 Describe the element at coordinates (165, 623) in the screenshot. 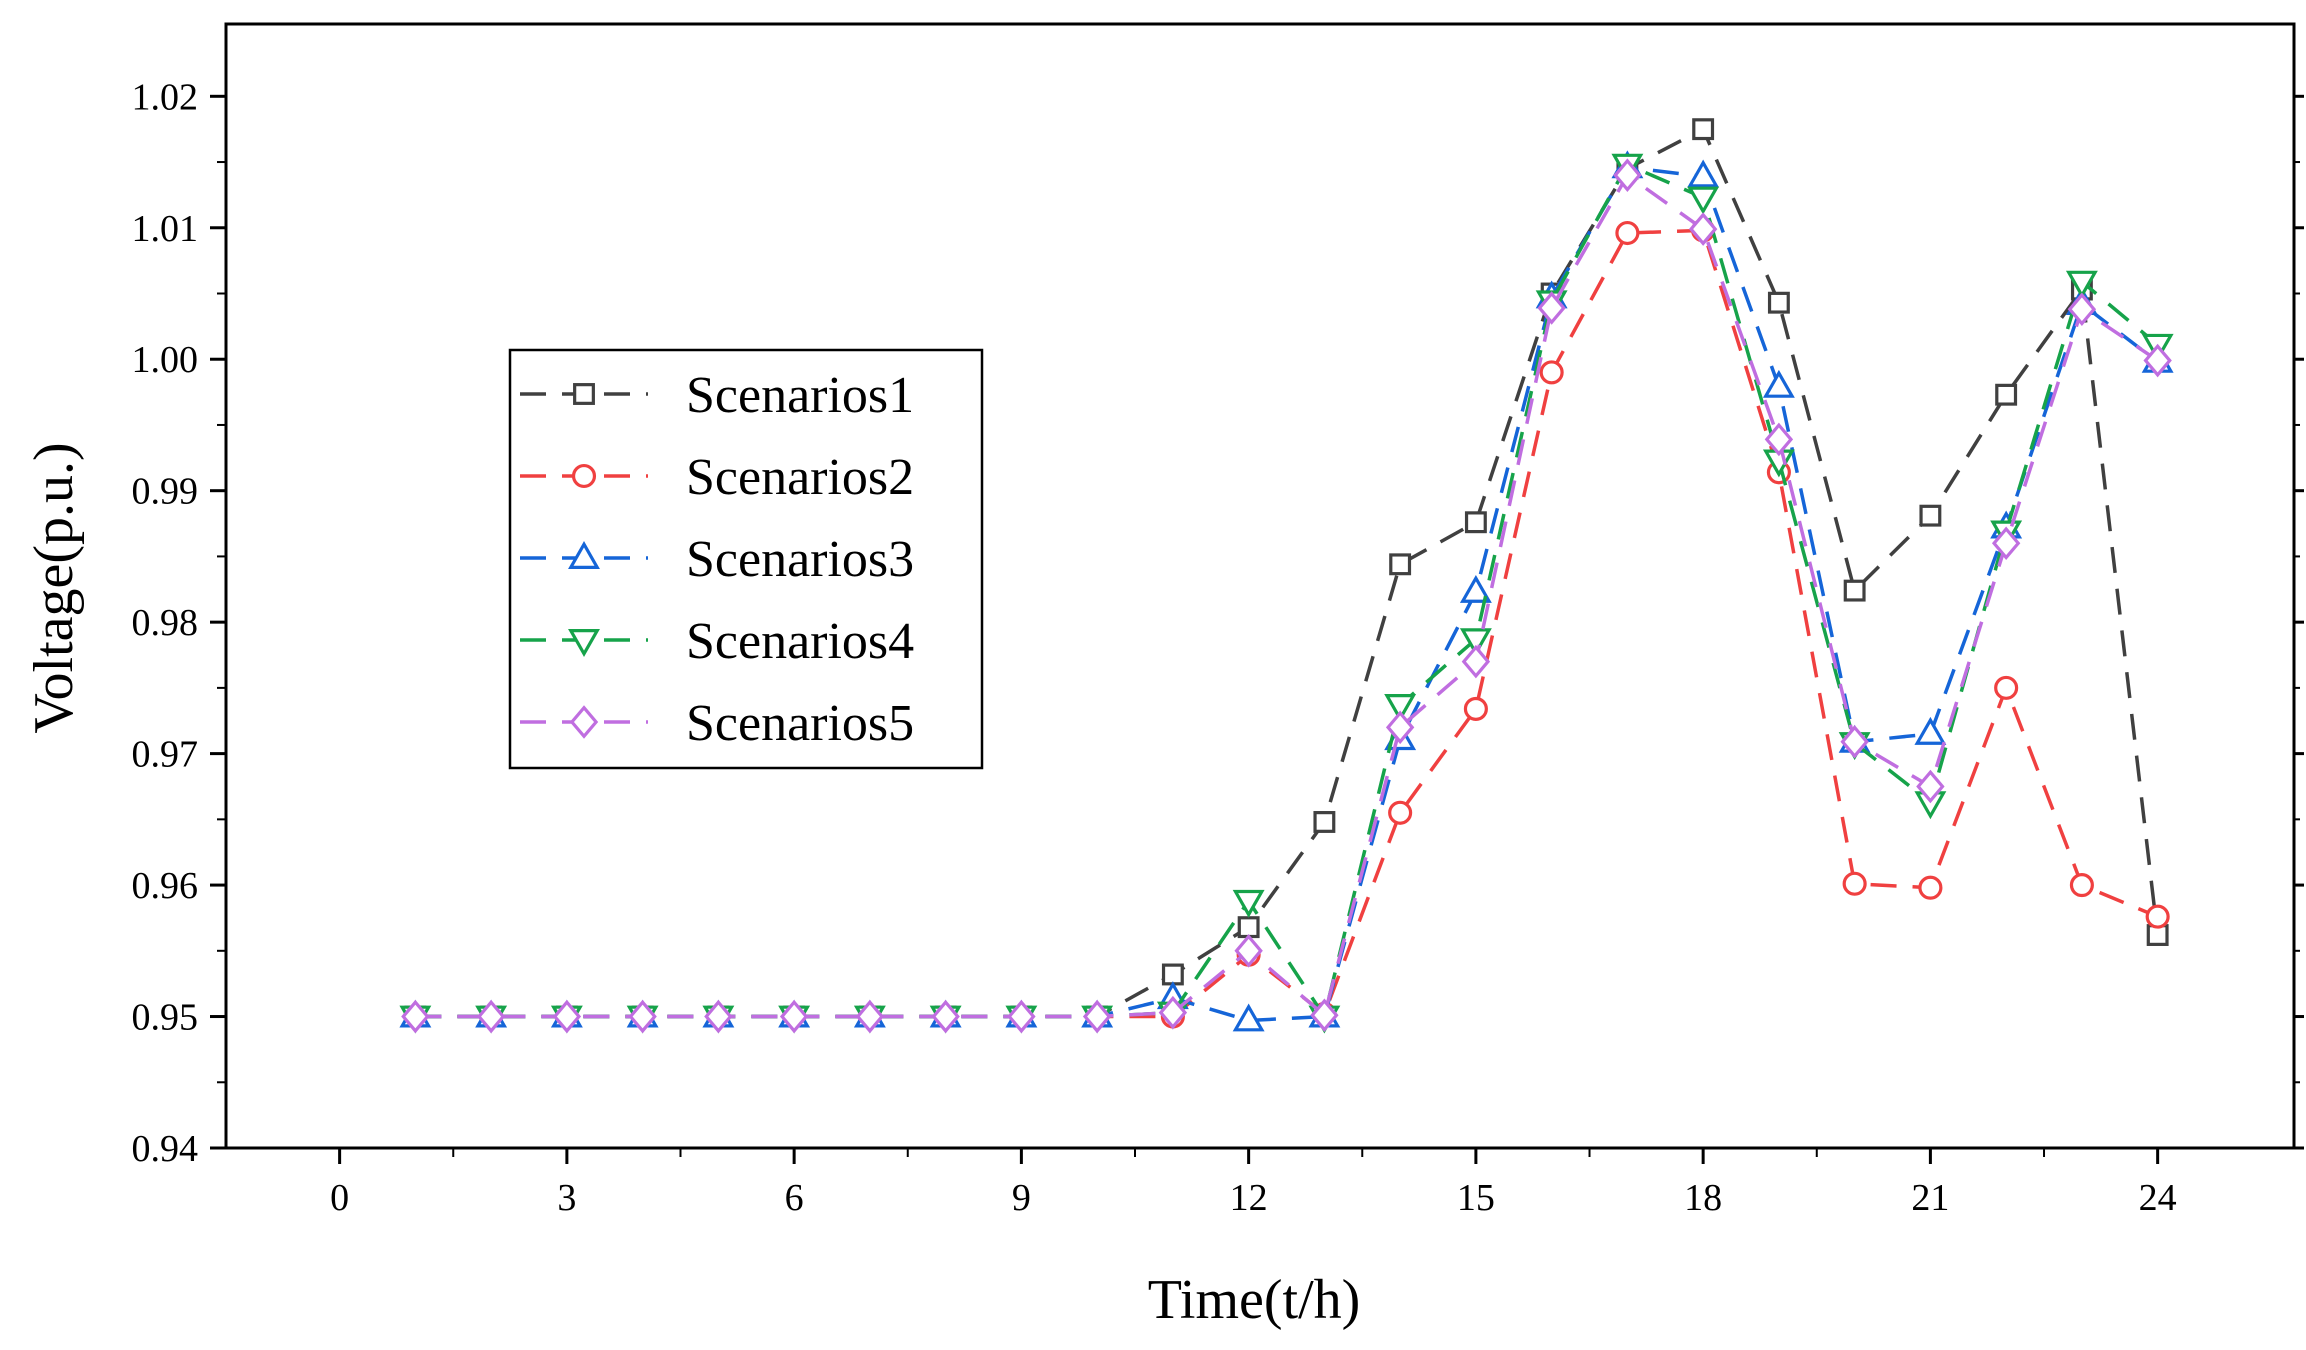

I see `y-tick-label: 0.98` at that location.